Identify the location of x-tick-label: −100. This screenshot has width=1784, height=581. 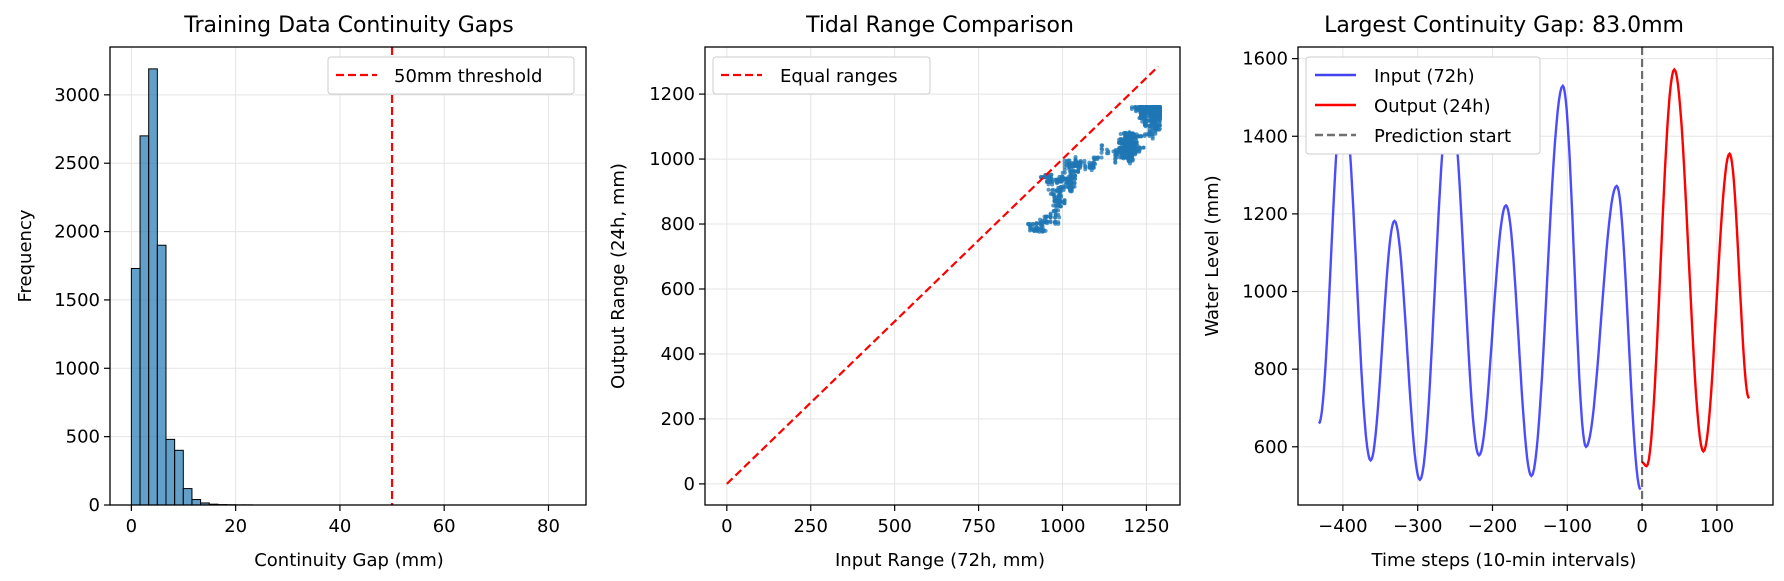
(1567, 526).